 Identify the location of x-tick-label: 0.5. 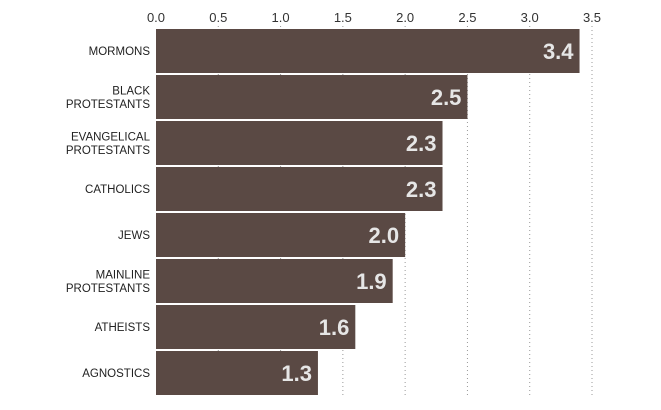
(218, 17).